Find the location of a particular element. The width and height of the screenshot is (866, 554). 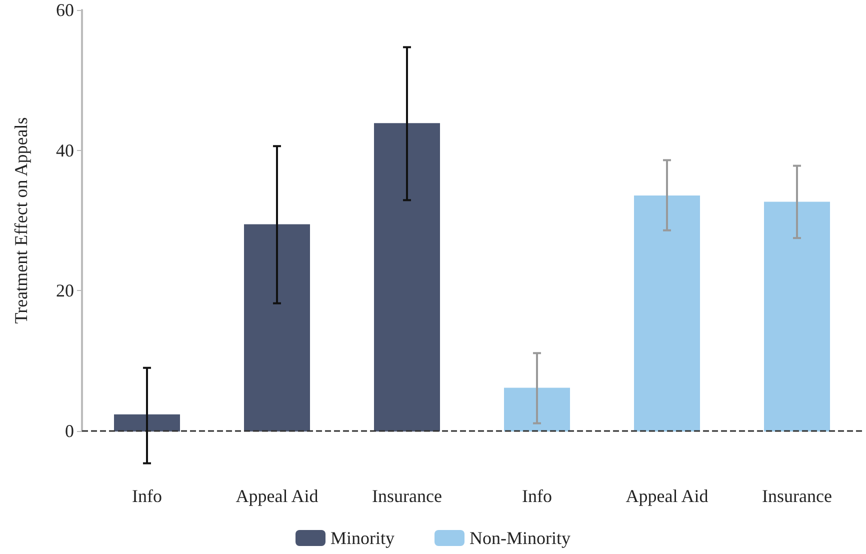

y-axis-title: Treatment Effect on Appeals is located at coordinates (21, 220).